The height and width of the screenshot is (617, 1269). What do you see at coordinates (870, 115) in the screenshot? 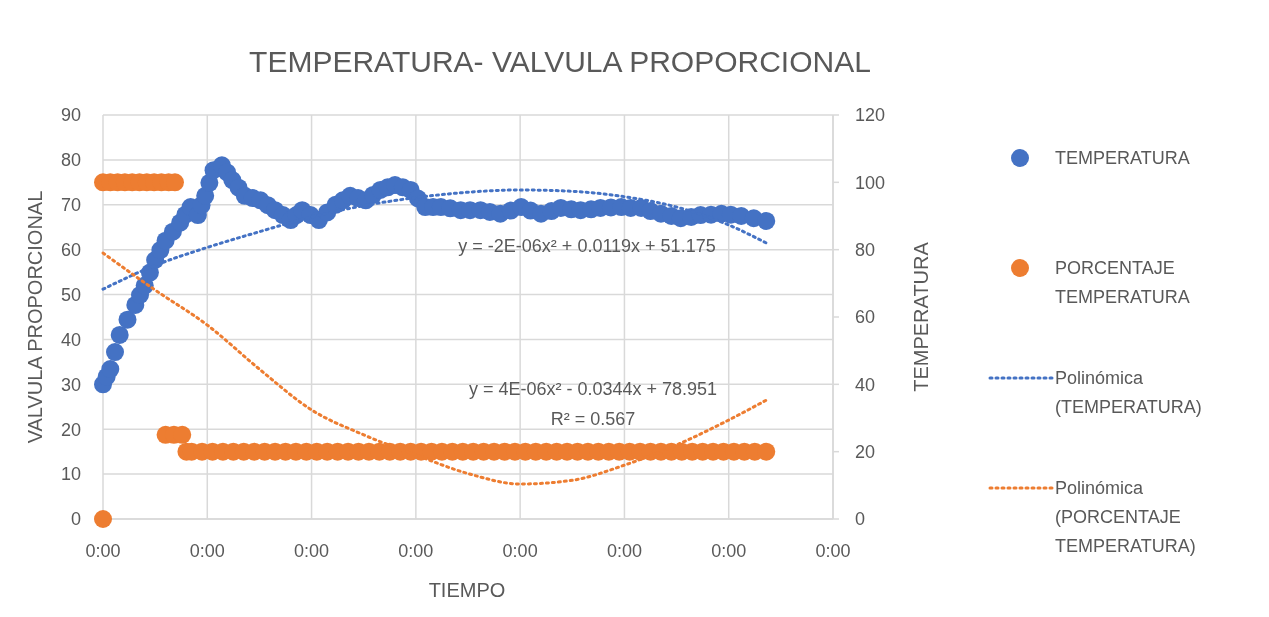
I see `y2-tick-label: 120` at bounding box center [870, 115].